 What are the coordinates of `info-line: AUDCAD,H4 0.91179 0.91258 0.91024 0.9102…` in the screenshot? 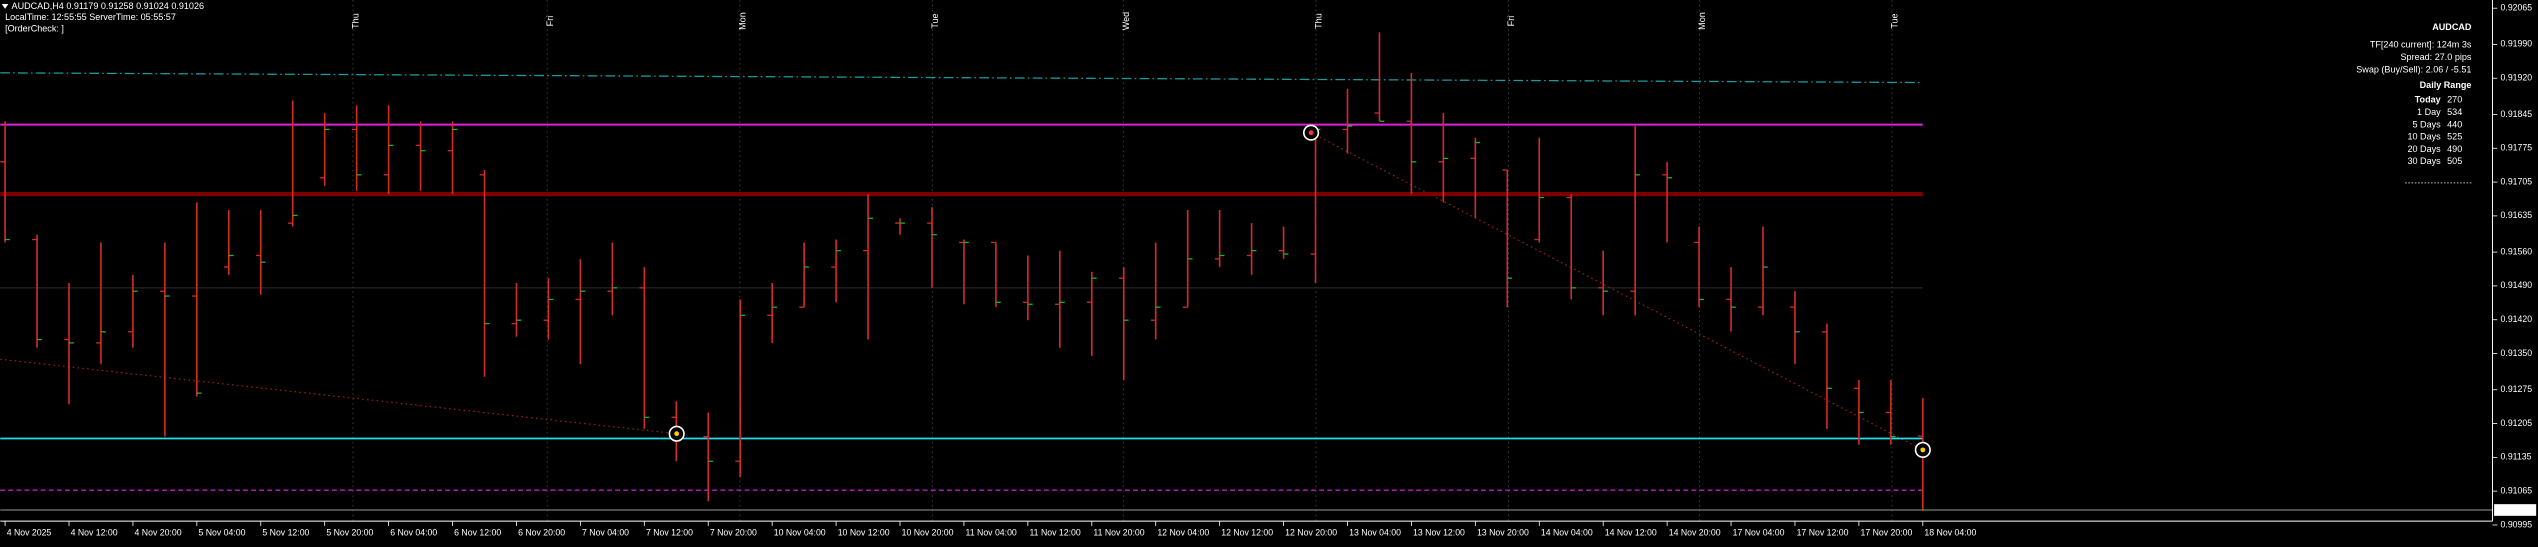 It's located at (108, 6).